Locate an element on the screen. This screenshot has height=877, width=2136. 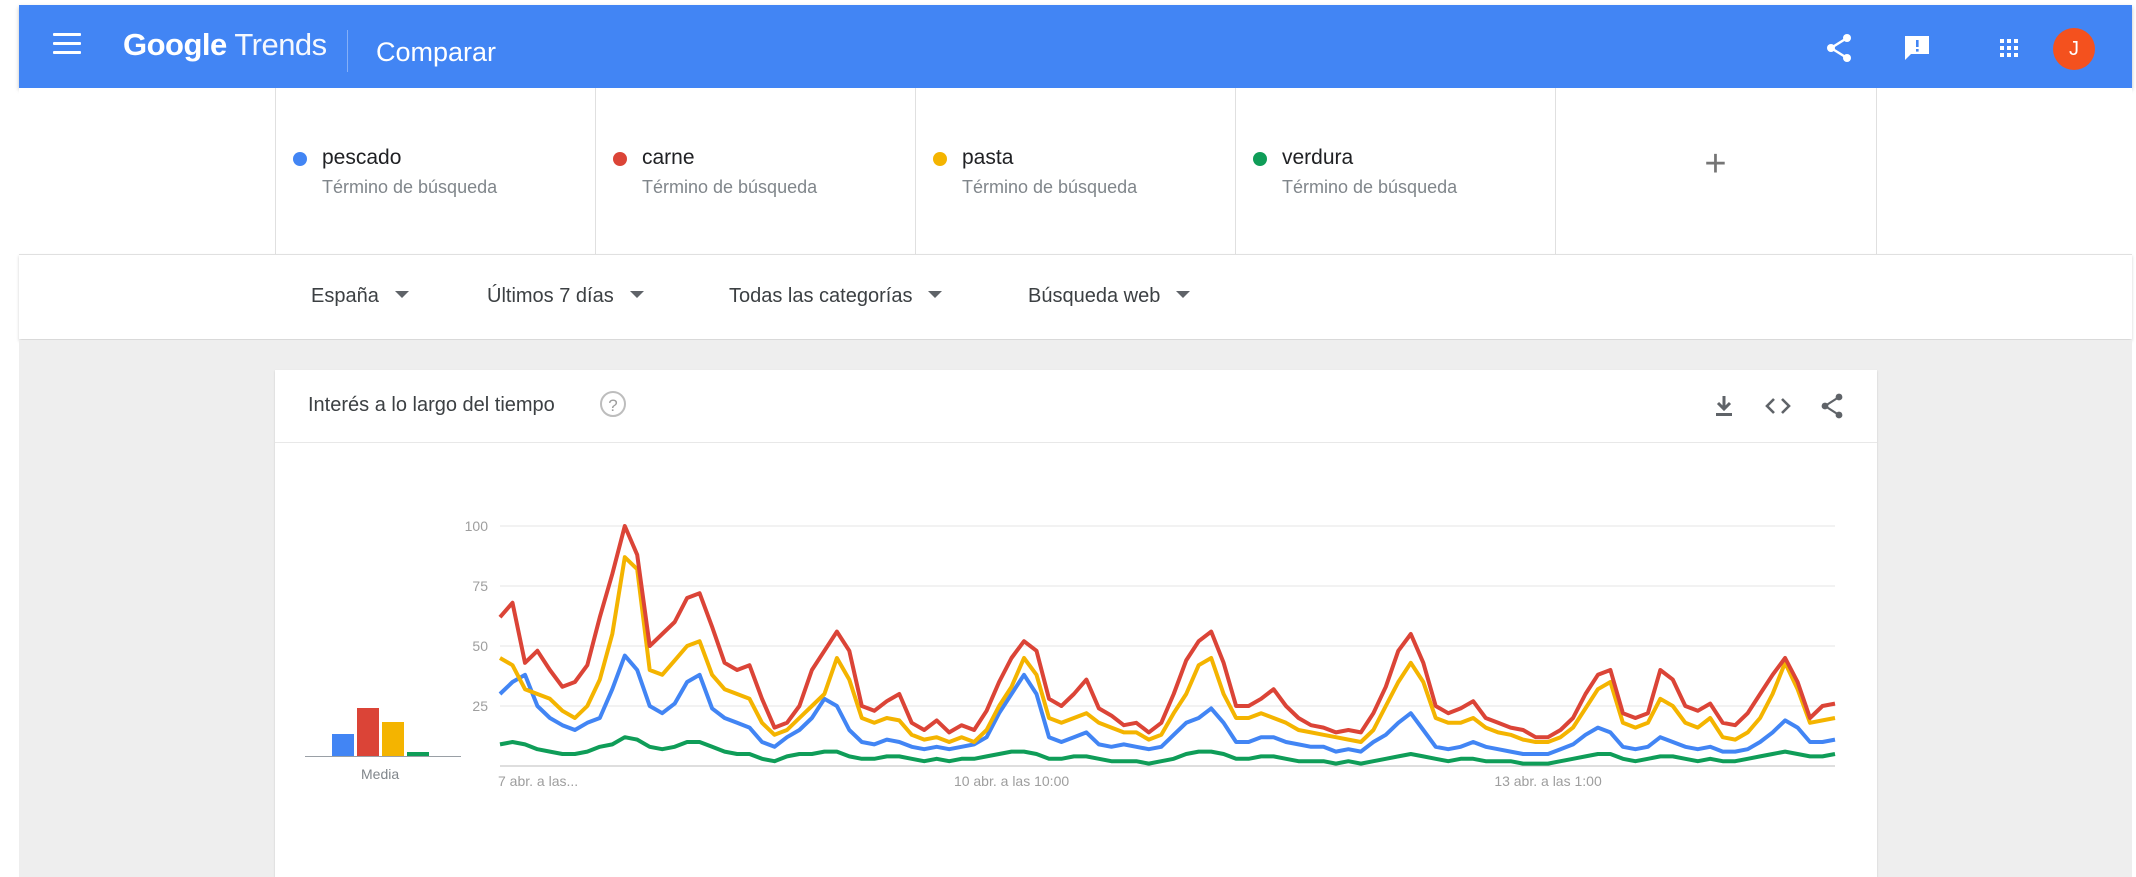
series-line-verdura is located at coordinates (1167, 750).